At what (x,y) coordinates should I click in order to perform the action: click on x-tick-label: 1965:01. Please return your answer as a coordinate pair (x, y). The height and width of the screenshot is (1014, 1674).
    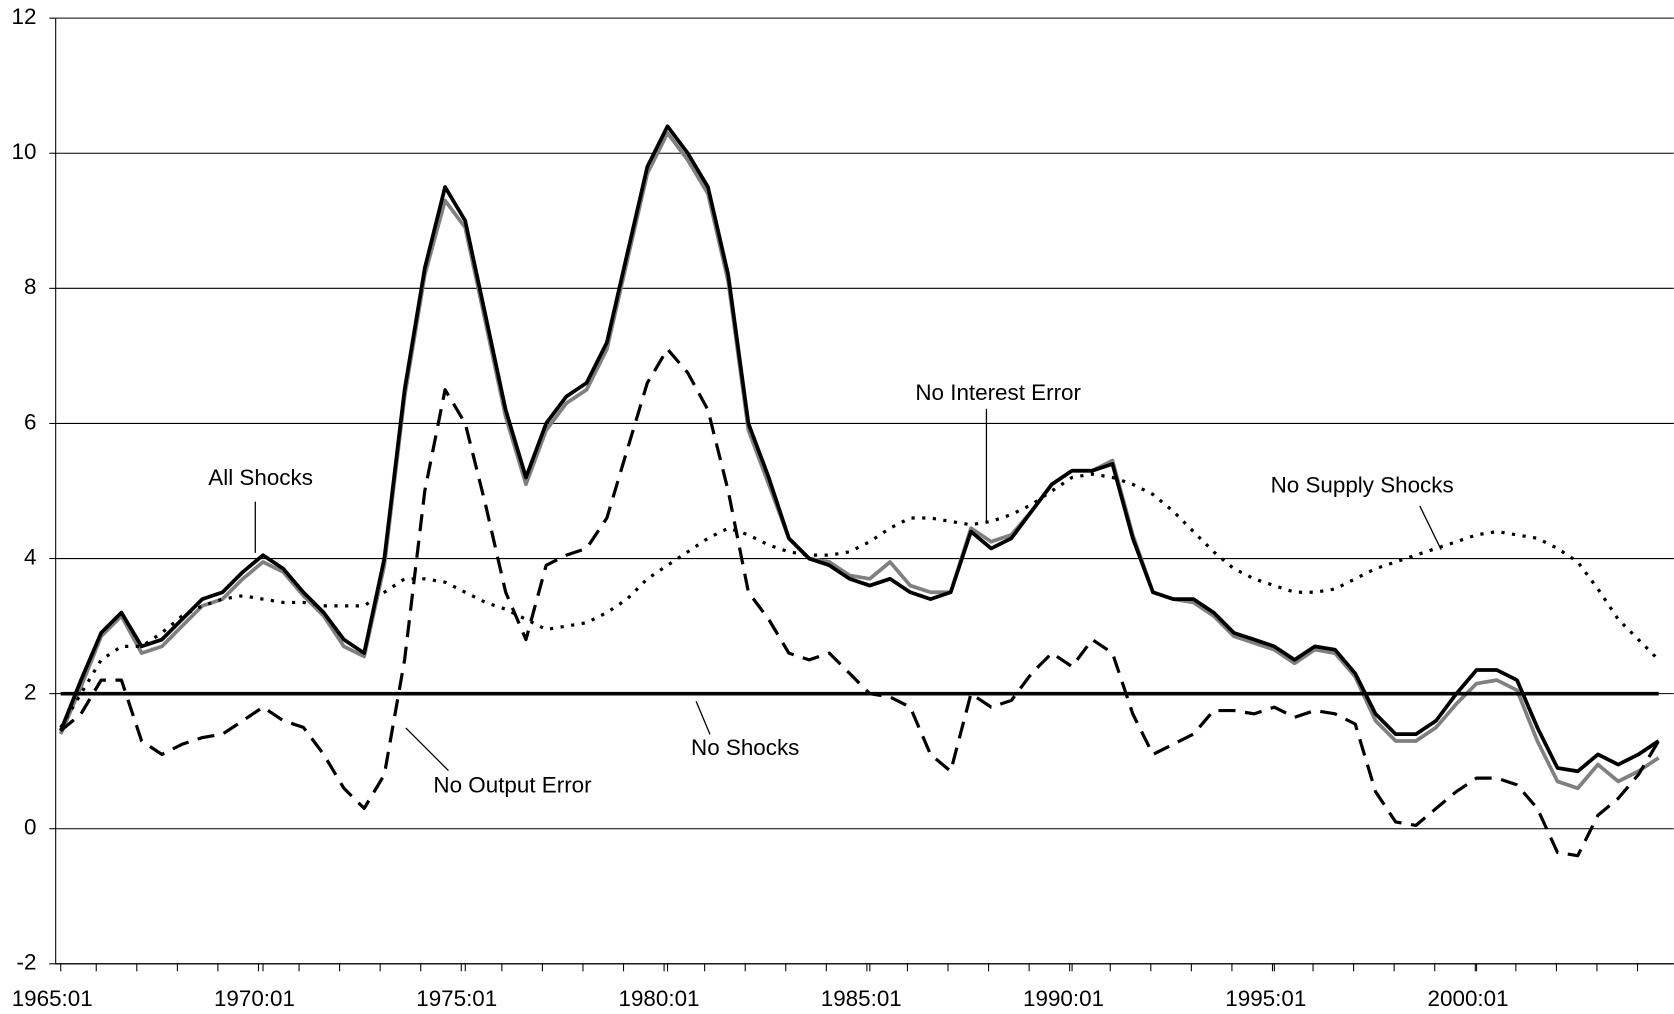
    Looking at the image, I should click on (52, 998).